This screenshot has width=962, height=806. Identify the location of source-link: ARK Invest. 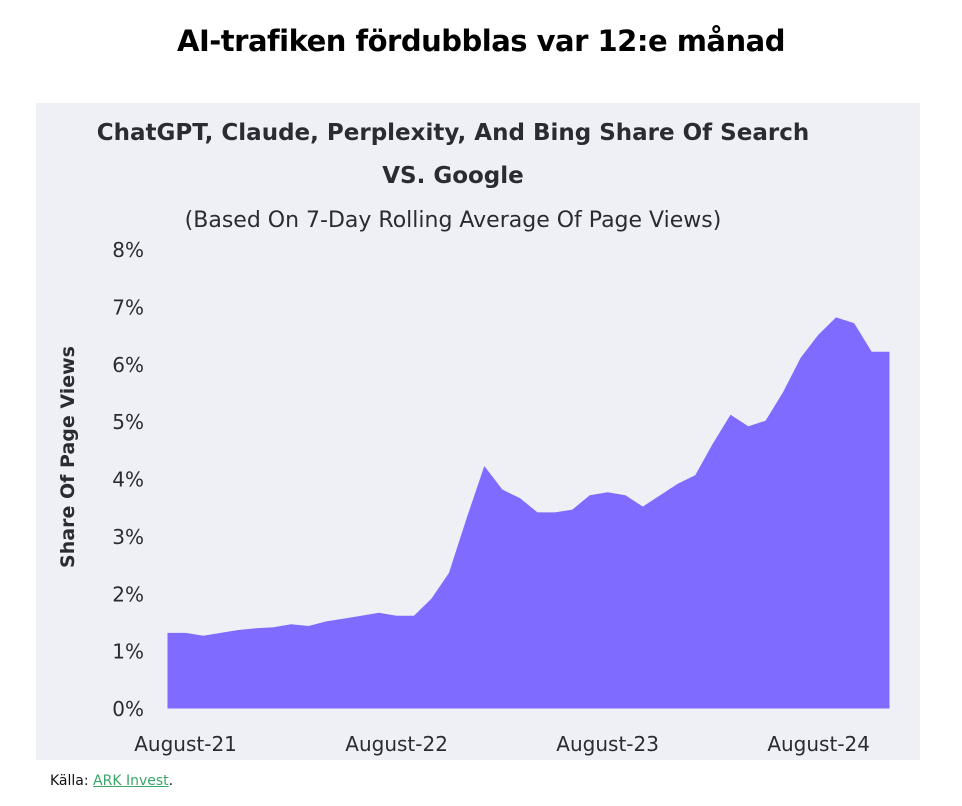
(131, 781).